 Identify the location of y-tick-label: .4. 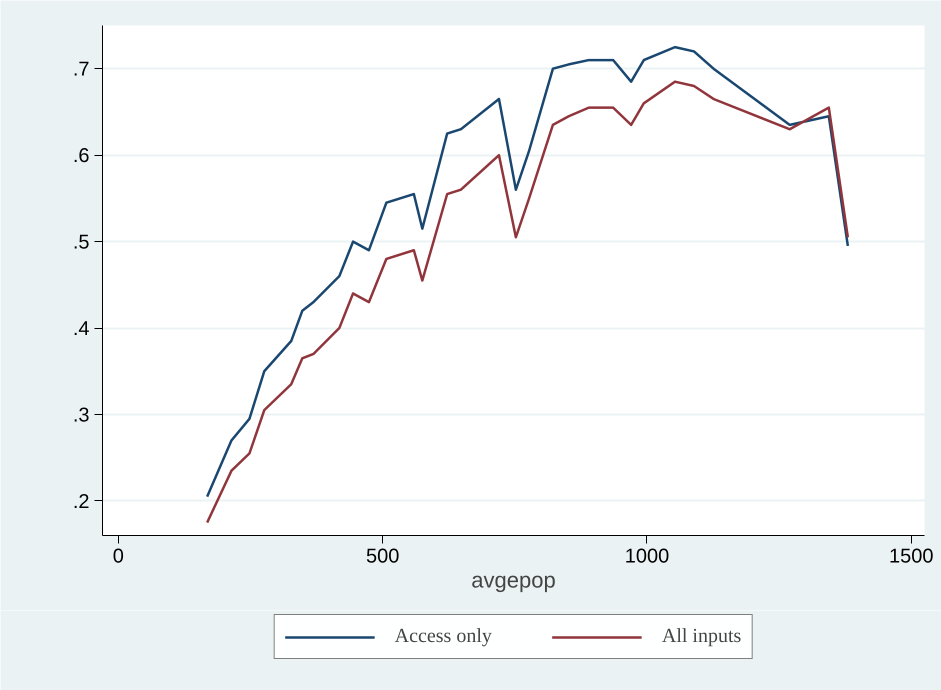
(81, 329).